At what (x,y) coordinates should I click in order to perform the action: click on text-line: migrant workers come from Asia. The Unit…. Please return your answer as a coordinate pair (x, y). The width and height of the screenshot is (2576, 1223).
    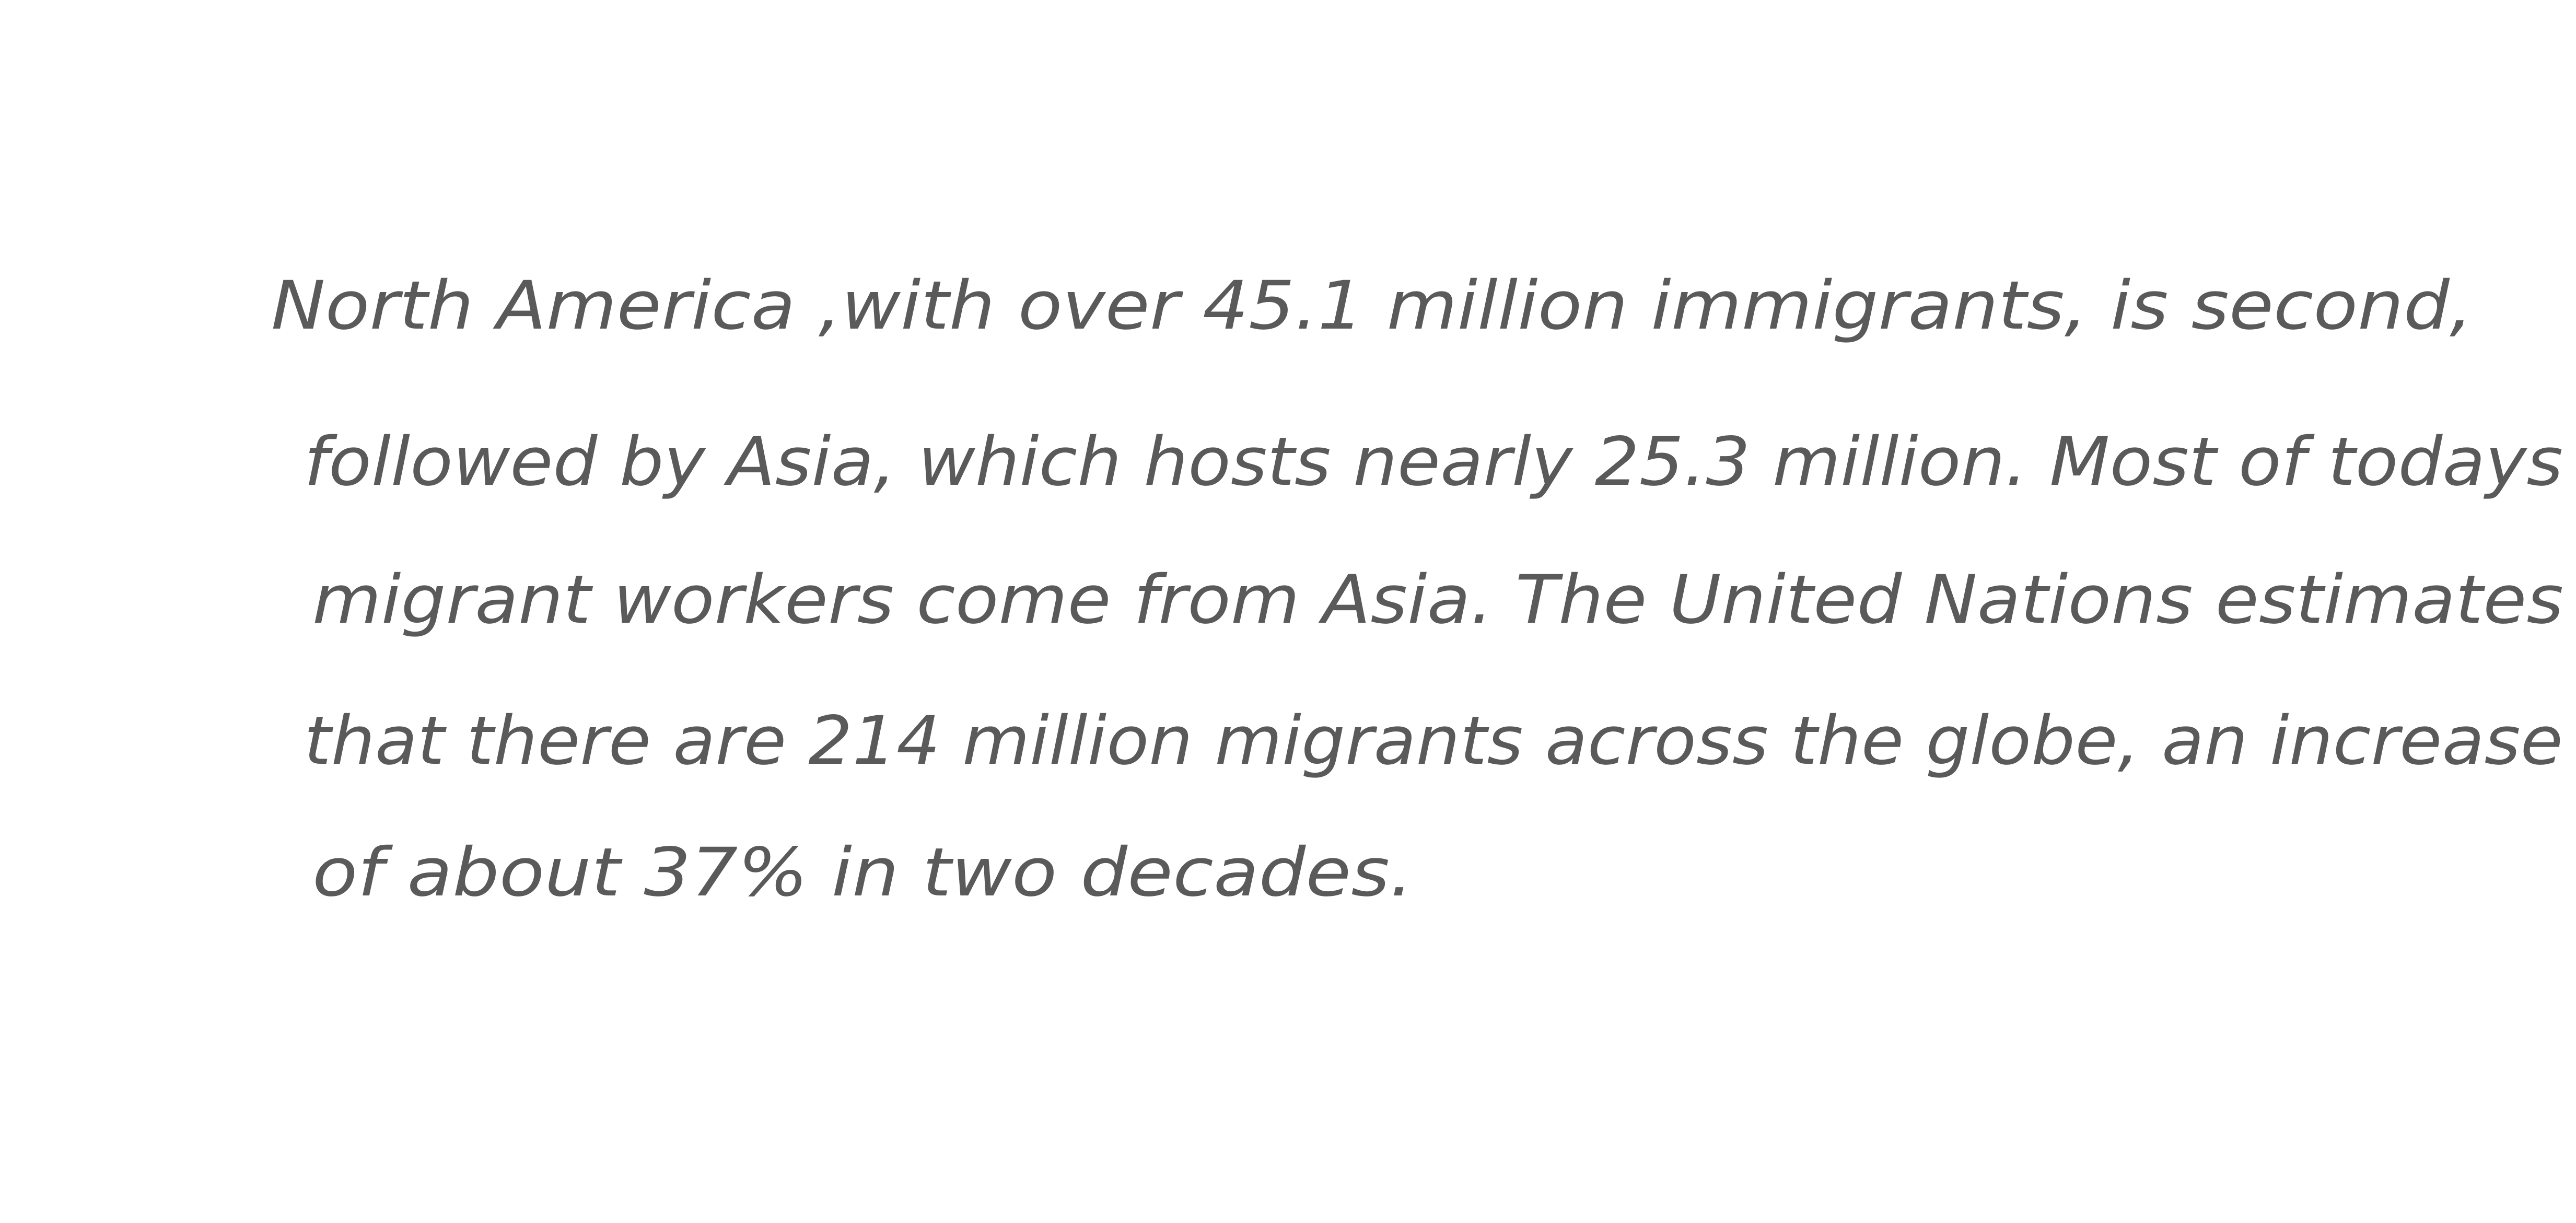
    Looking at the image, I should click on (1437, 600).